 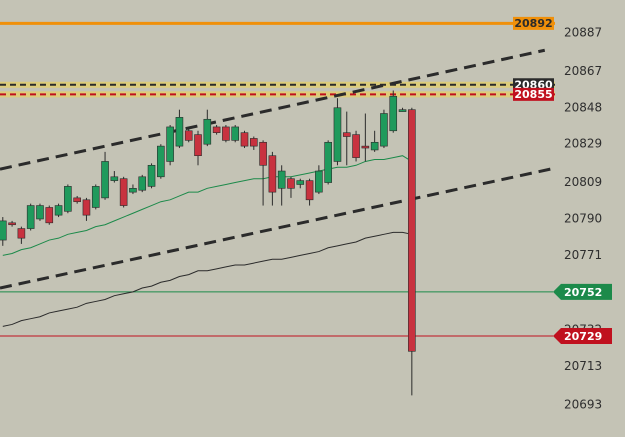 I want to click on price-tag-label: 20729, so click(x=583, y=336).